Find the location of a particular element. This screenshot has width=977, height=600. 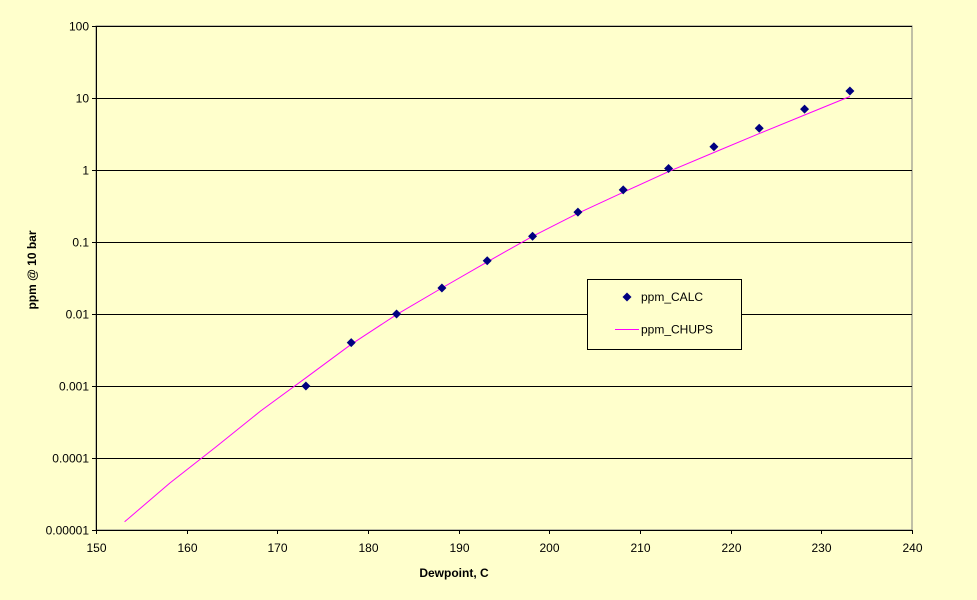

y-tick-label: 100 is located at coordinates (79, 27).